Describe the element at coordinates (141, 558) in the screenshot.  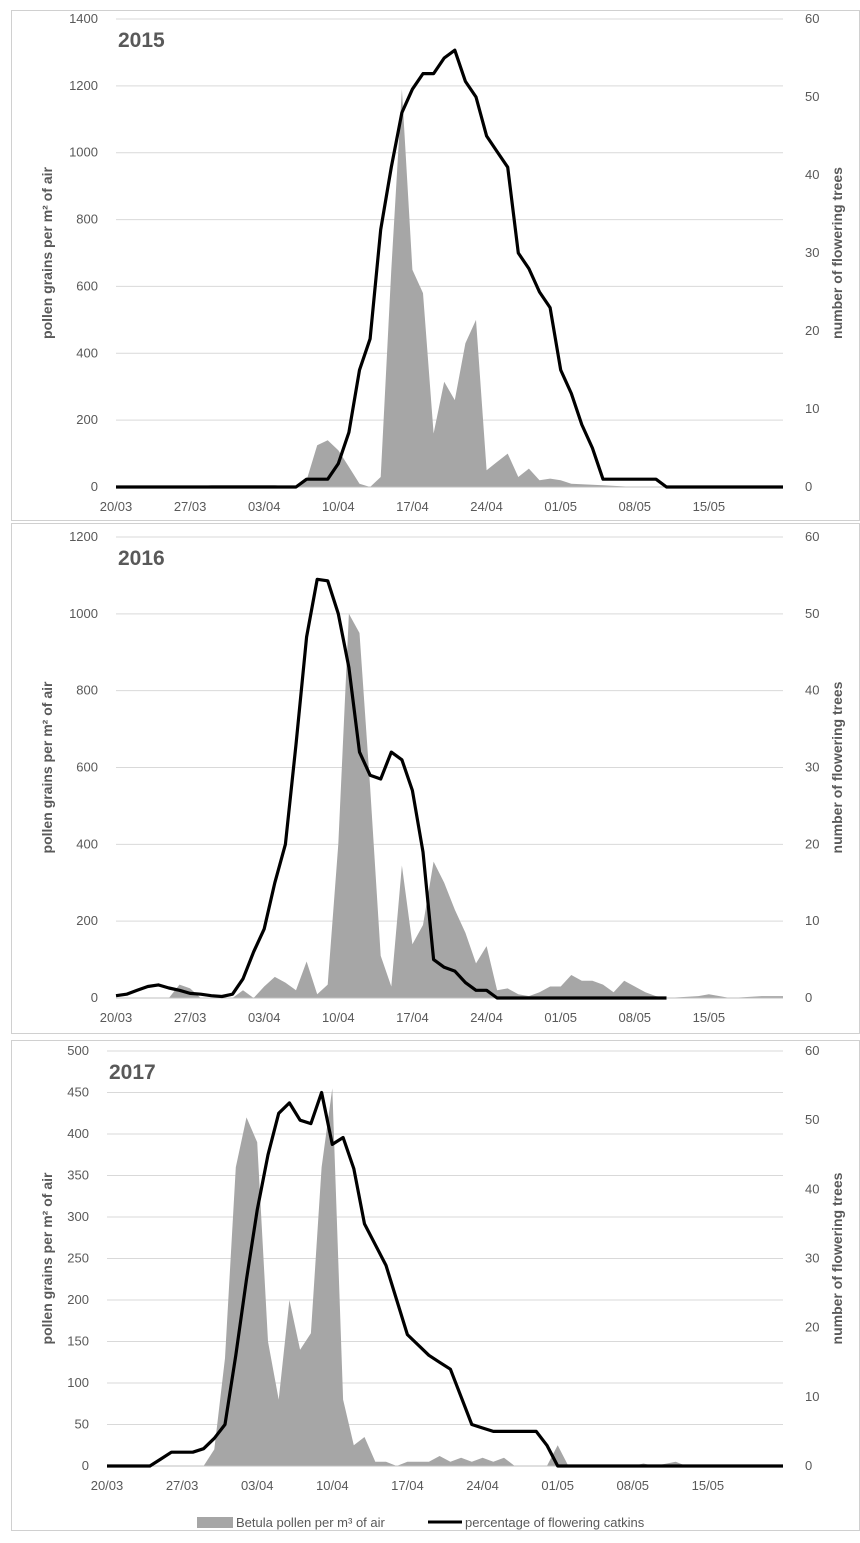
I see `chart-title: 2016` at that location.